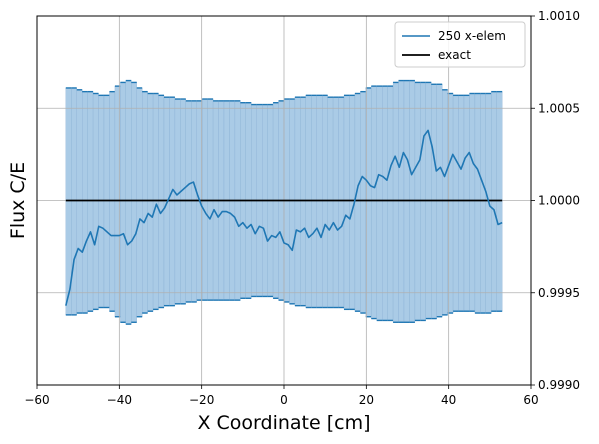 Image resolution: width=599 pixels, height=444 pixels. I want to click on x-axis-title: X Coordinate [cm], so click(283, 423).